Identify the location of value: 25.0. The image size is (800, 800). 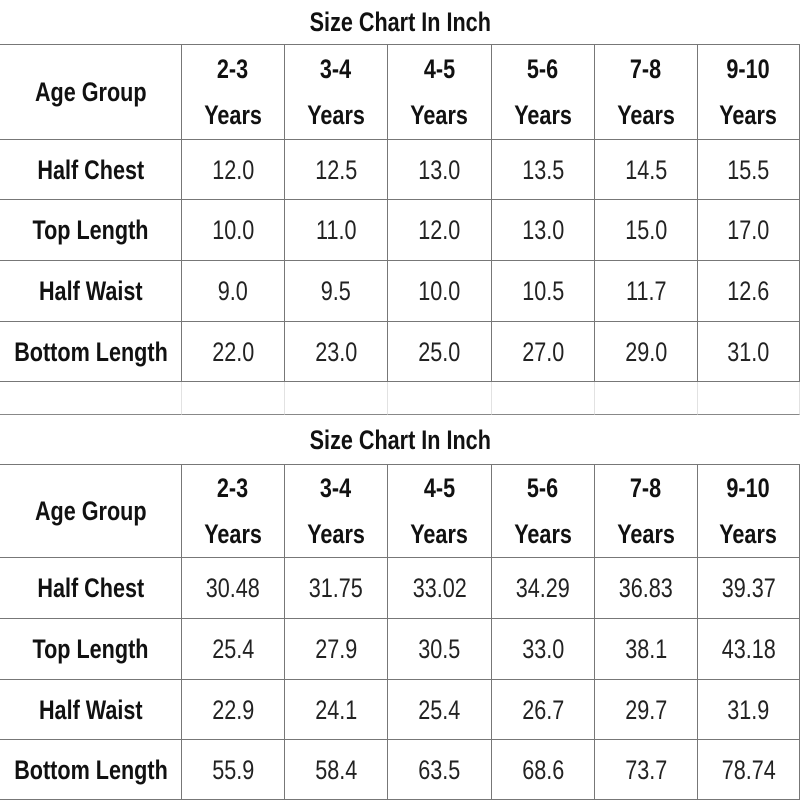
(439, 351).